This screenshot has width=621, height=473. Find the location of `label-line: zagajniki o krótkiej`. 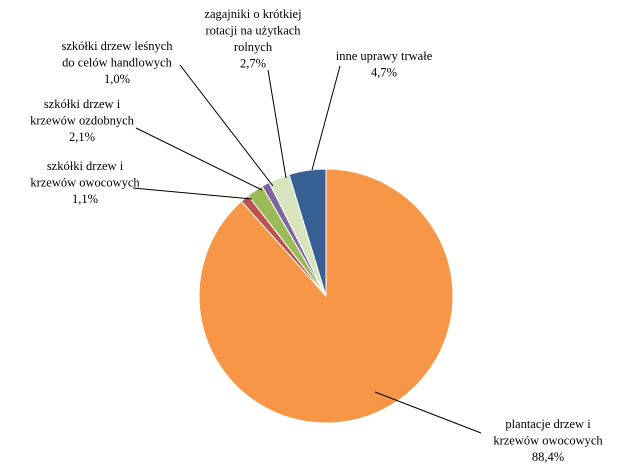

label-line: zagajniki o krótkiej is located at coordinates (252, 14).